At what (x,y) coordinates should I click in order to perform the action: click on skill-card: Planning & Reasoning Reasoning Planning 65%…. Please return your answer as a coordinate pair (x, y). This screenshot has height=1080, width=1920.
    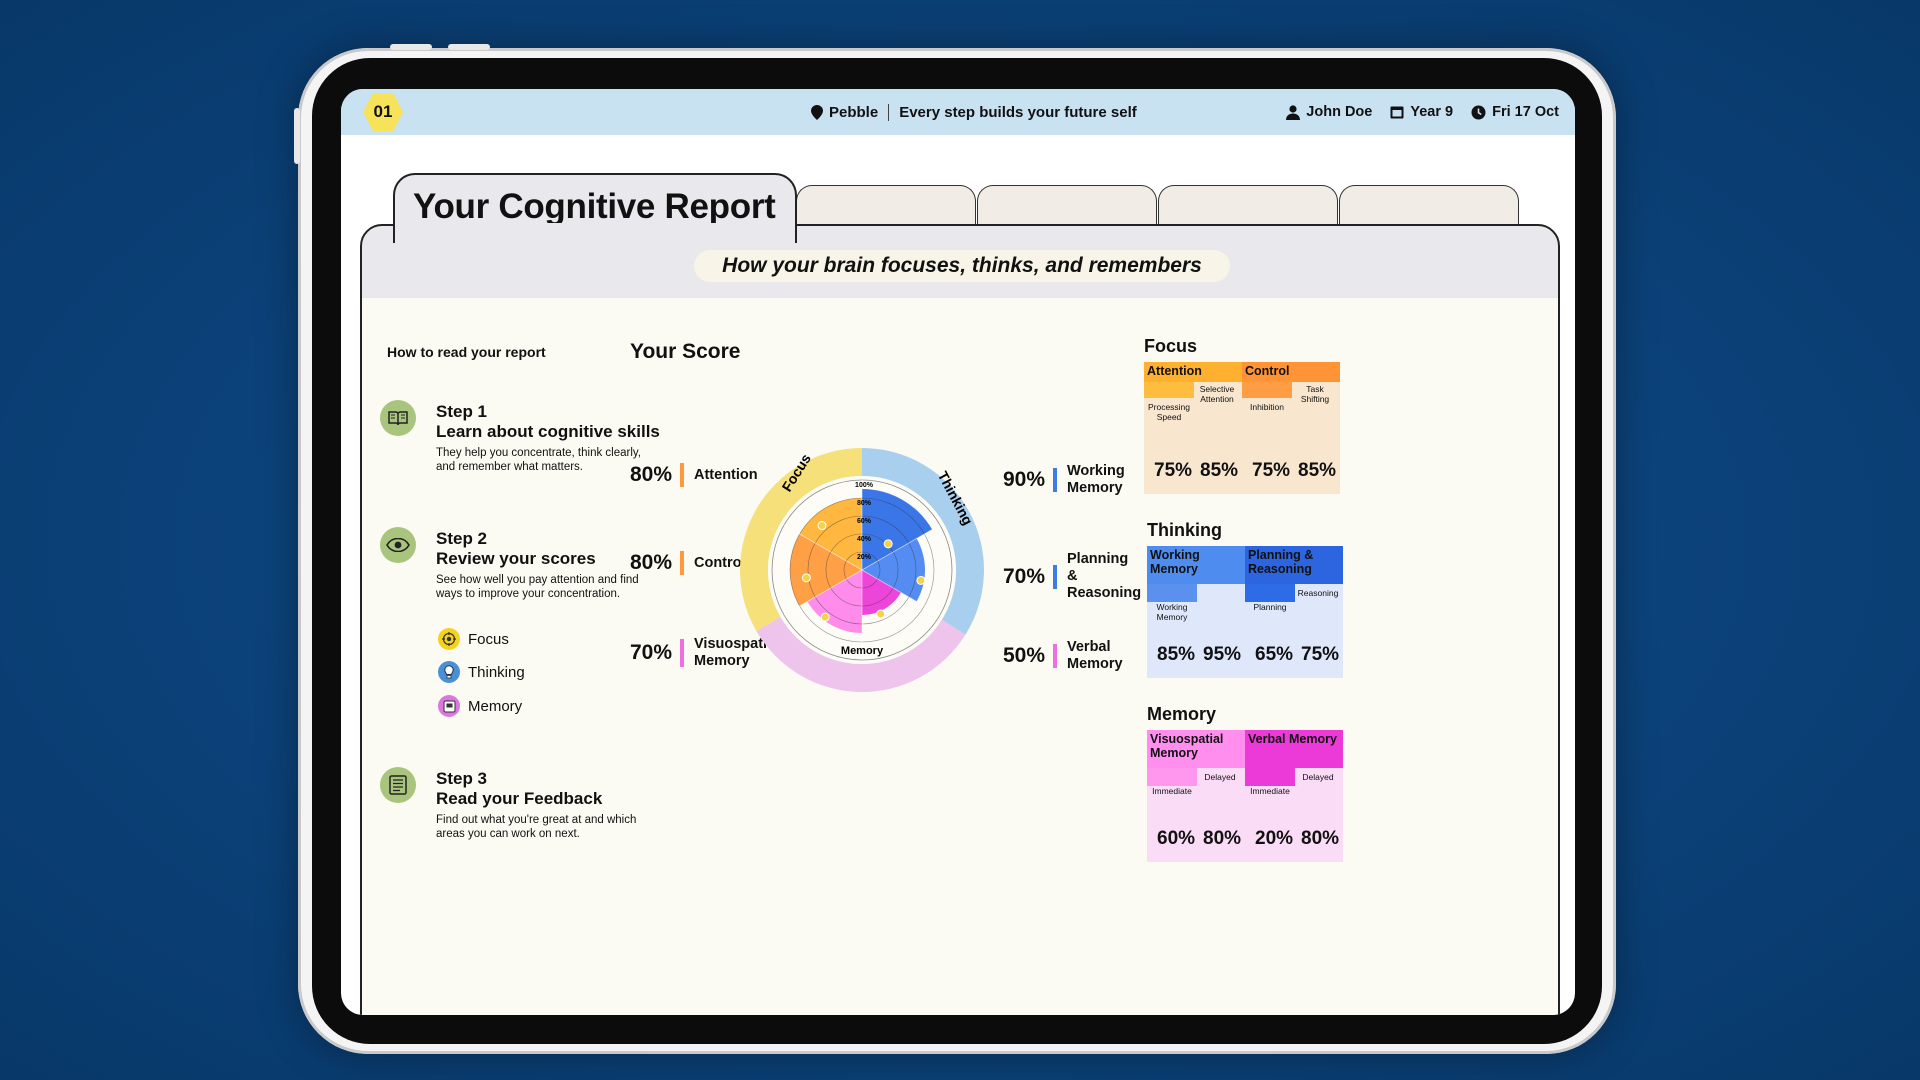
    Looking at the image, I should click on (1294, 612).